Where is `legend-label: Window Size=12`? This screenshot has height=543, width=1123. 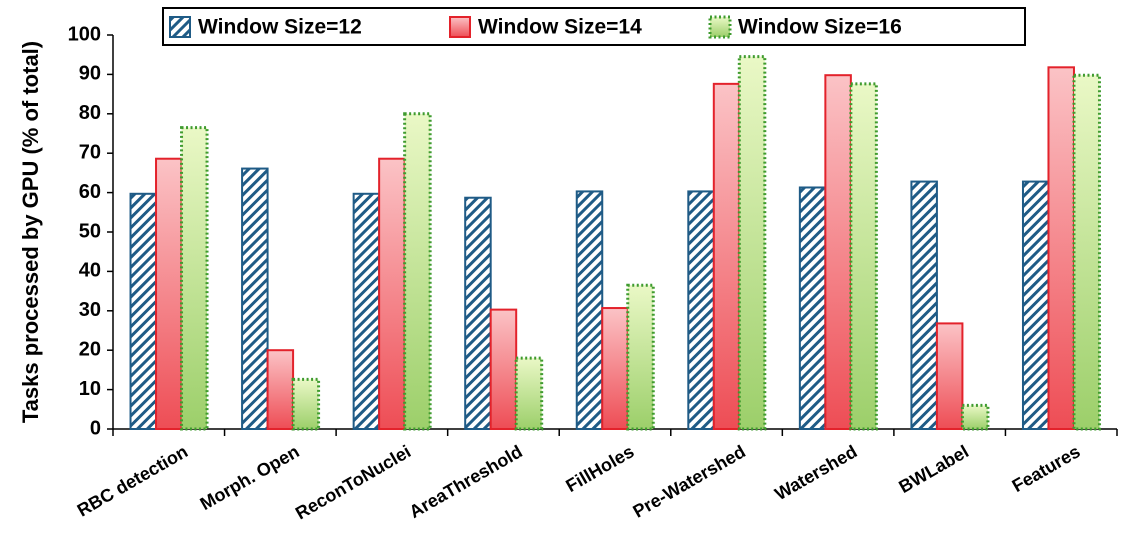 legend-label: Window Size=12 is located at coordinates (280, 27).